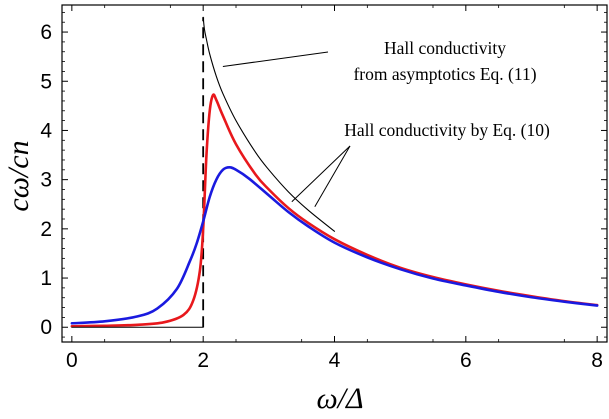 Image resolution: width=609 pixels, height=419 pixels. I want to click on x-tick-label: 0, so click(72, 360).